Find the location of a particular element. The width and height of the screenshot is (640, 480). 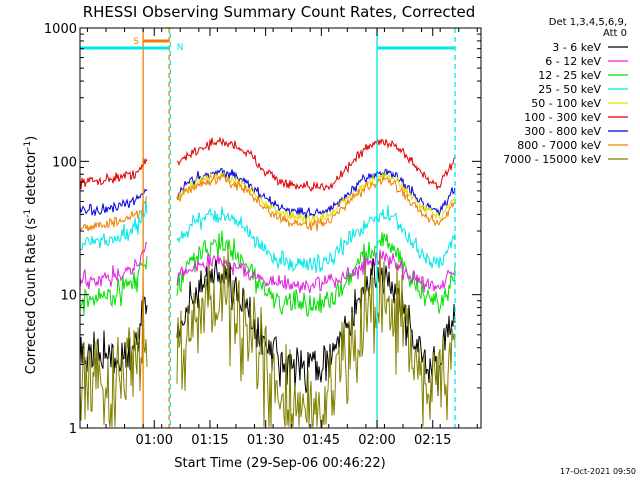

legend-label: 3 - 6 keV is located at coordinates (576, 47).